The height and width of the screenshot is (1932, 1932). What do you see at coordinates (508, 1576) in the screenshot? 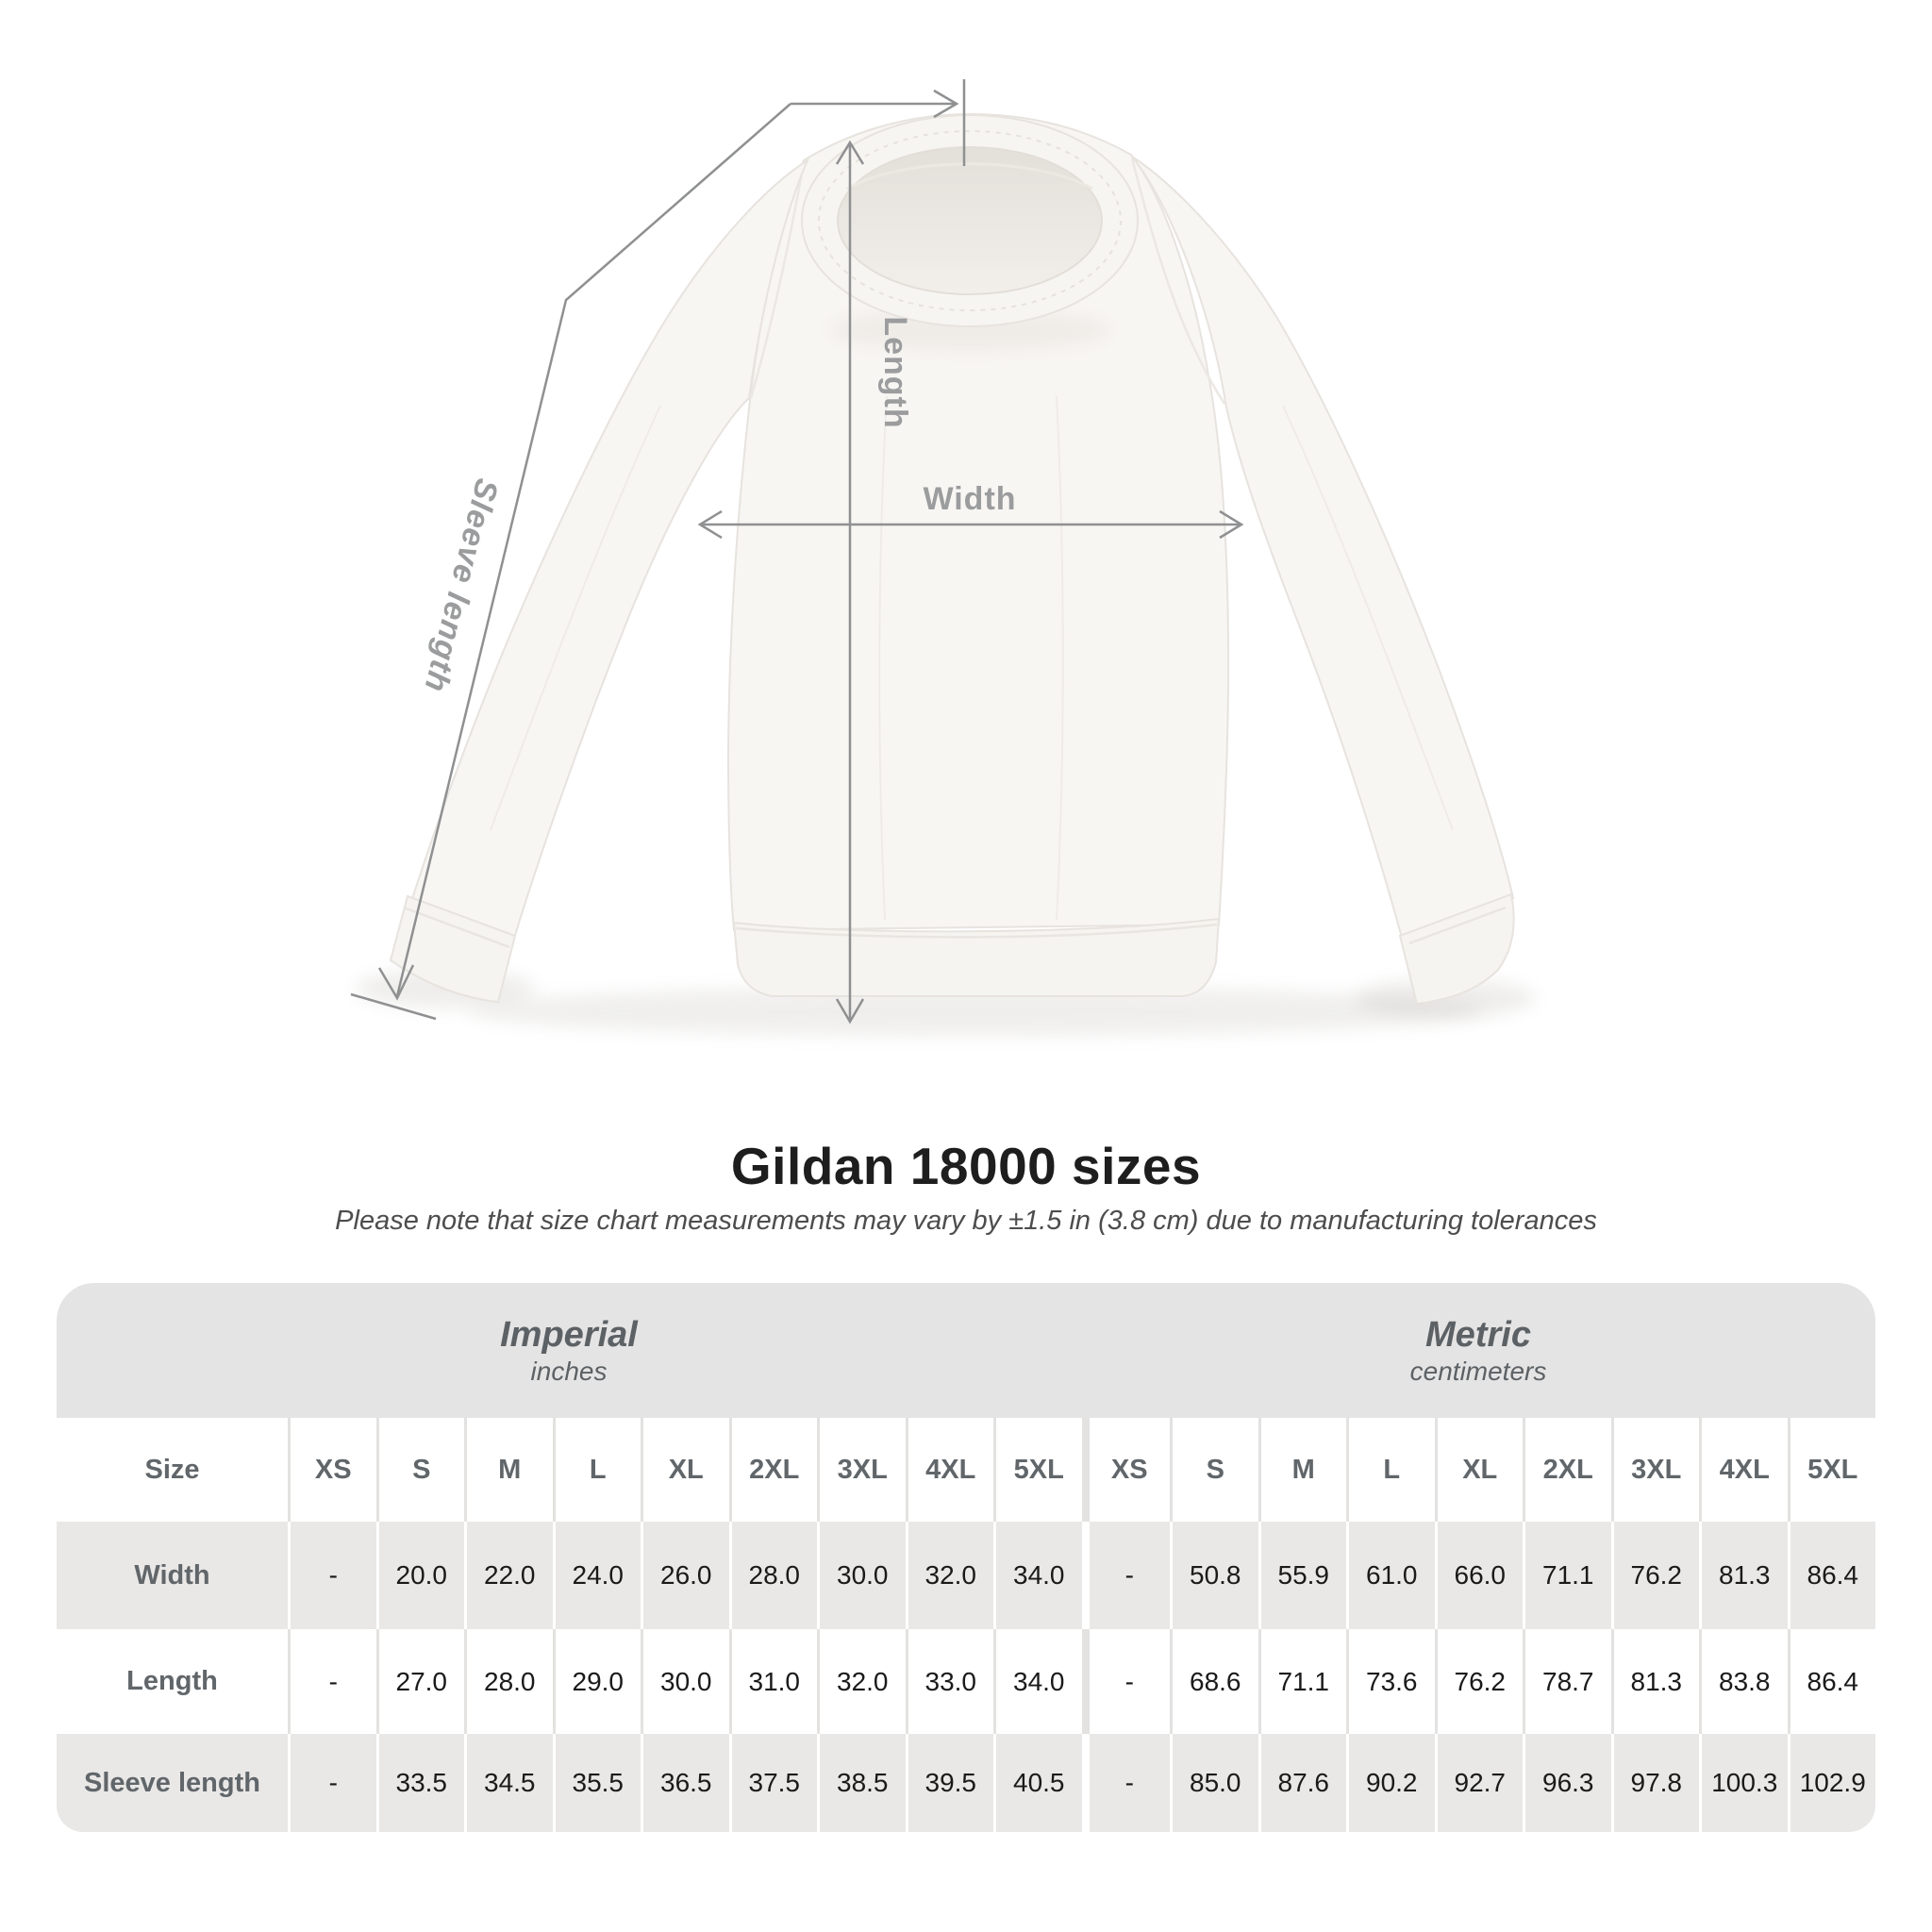
I see `measurement-cell: 22.0` at bounding box center [508, 1576].